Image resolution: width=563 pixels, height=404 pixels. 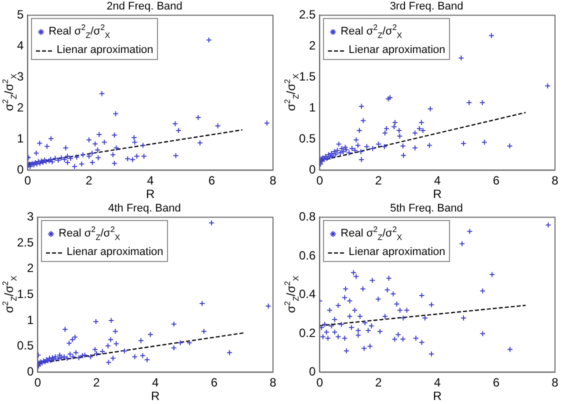 I want to click on chart-title: 2nd Freq. Band, so click(x=144, y=6).